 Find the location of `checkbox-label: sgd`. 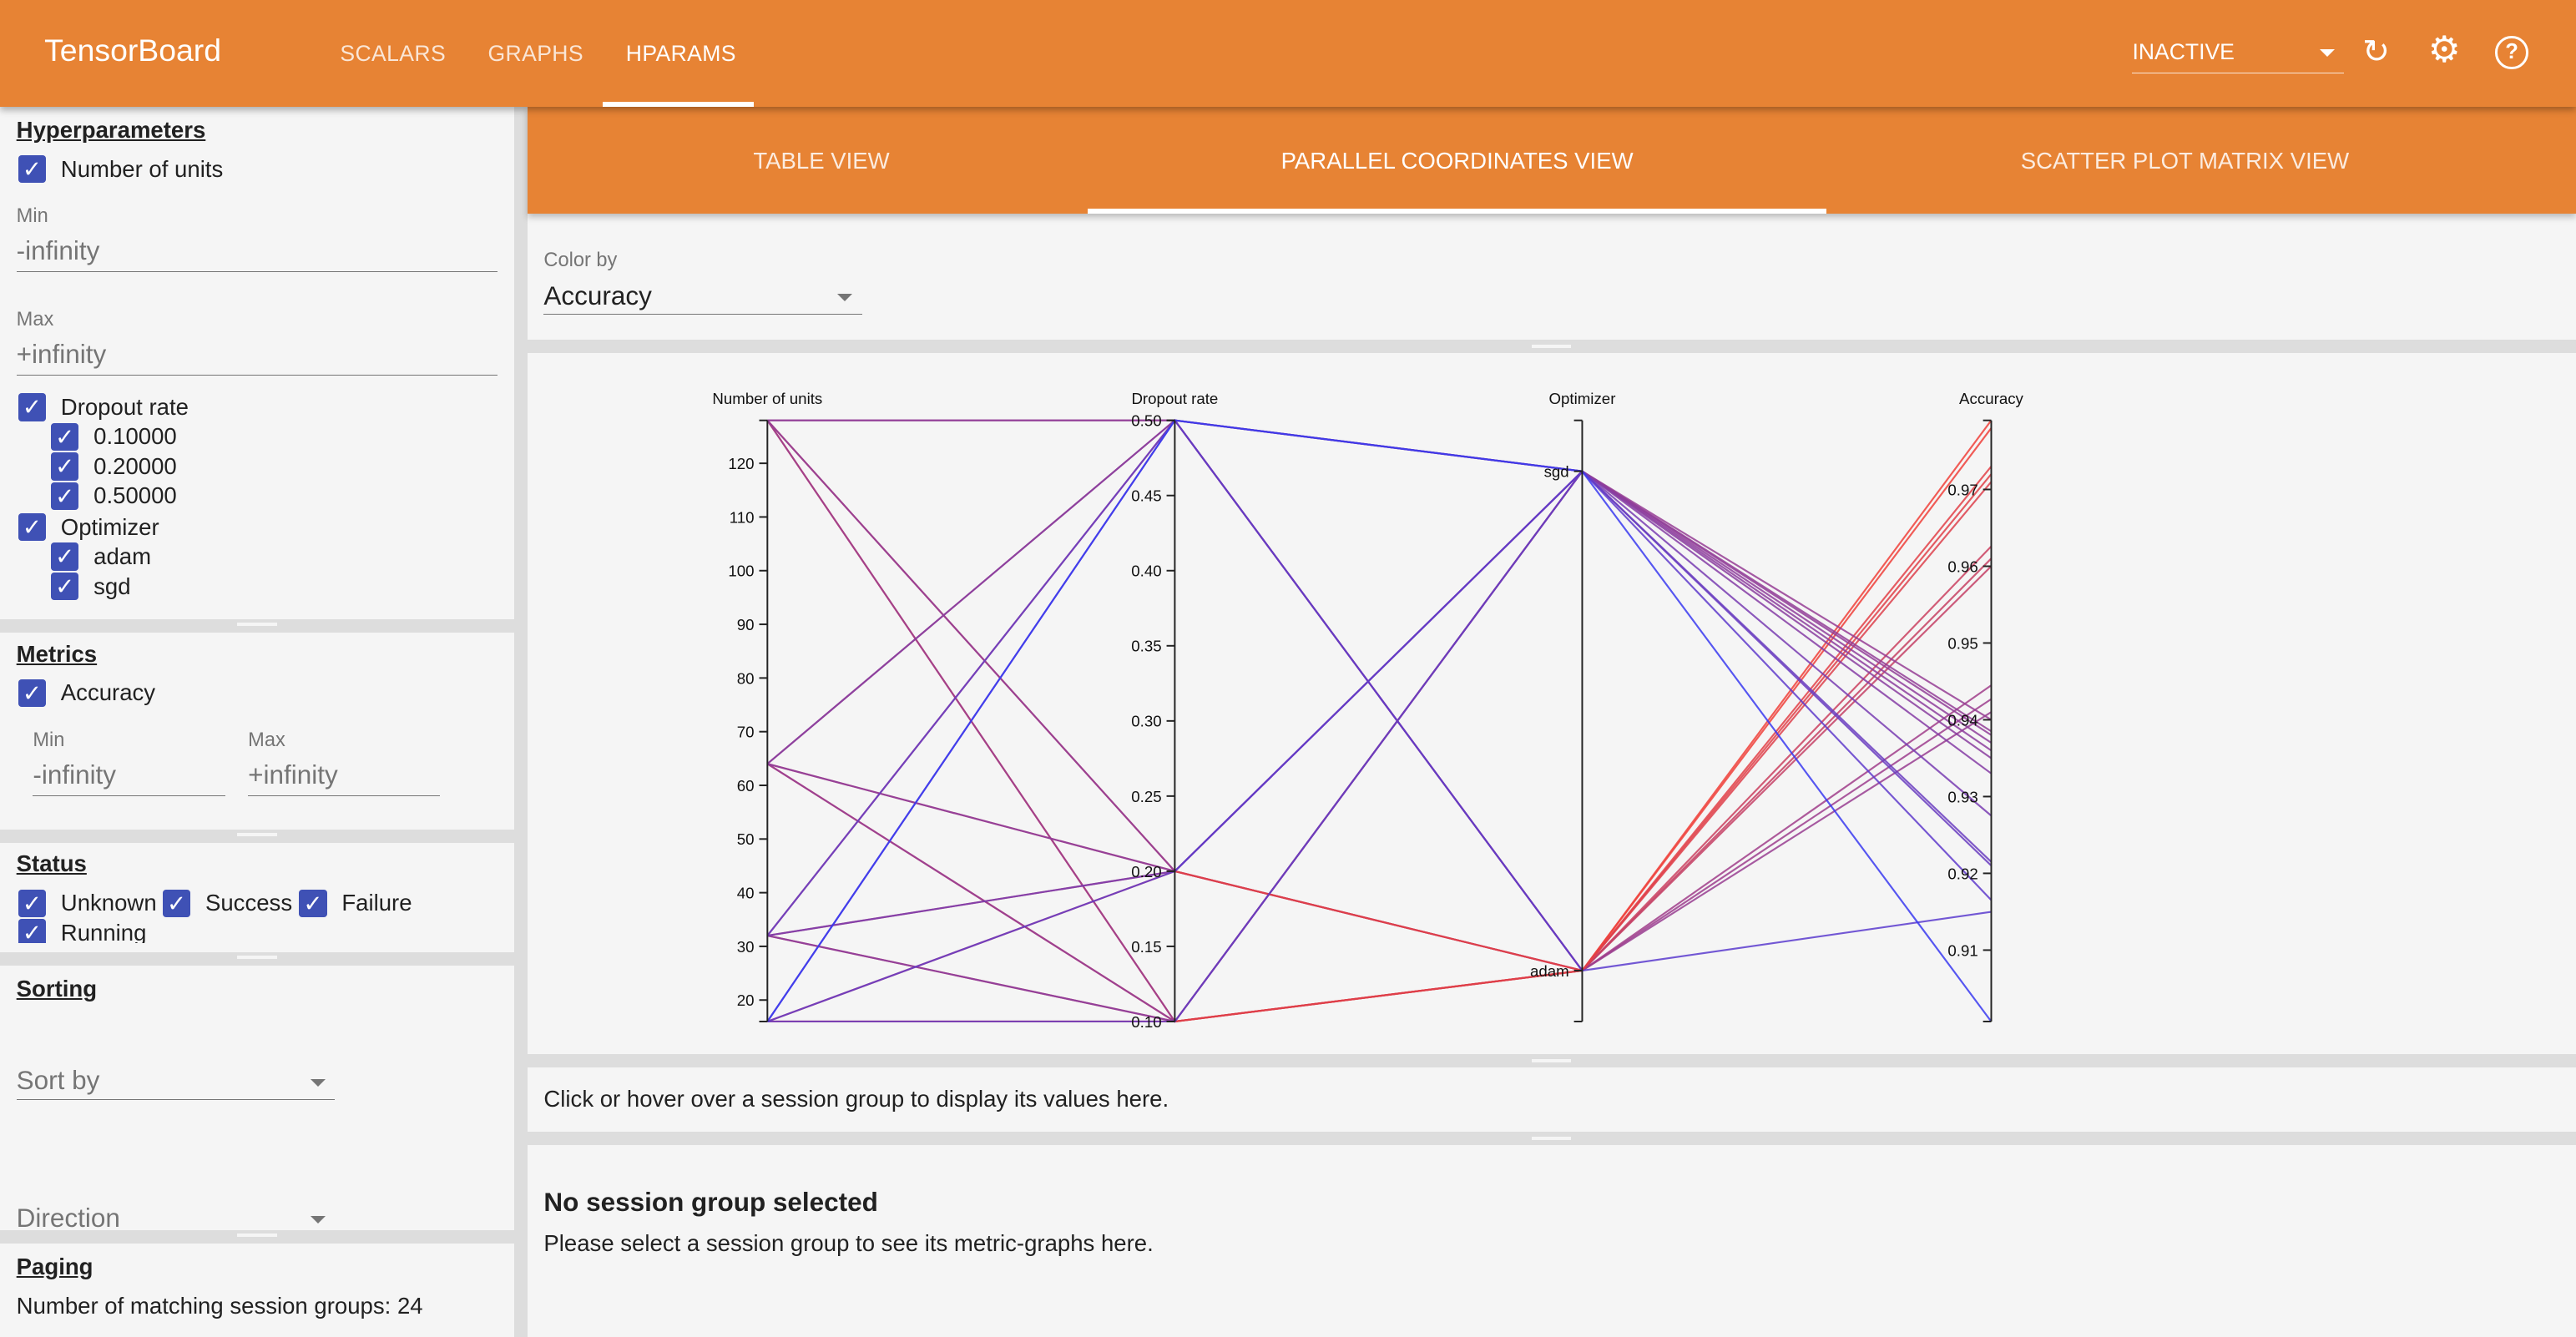

checkbox-label: sgd is located at coordinates (112, 586).